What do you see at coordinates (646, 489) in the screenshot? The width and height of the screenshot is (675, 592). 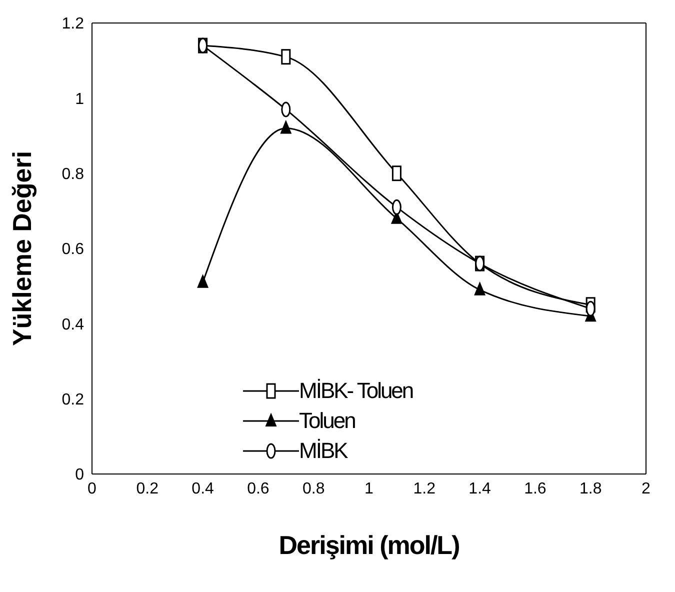 I see `x-tick-label: 2` at bounding box center [646, 489].